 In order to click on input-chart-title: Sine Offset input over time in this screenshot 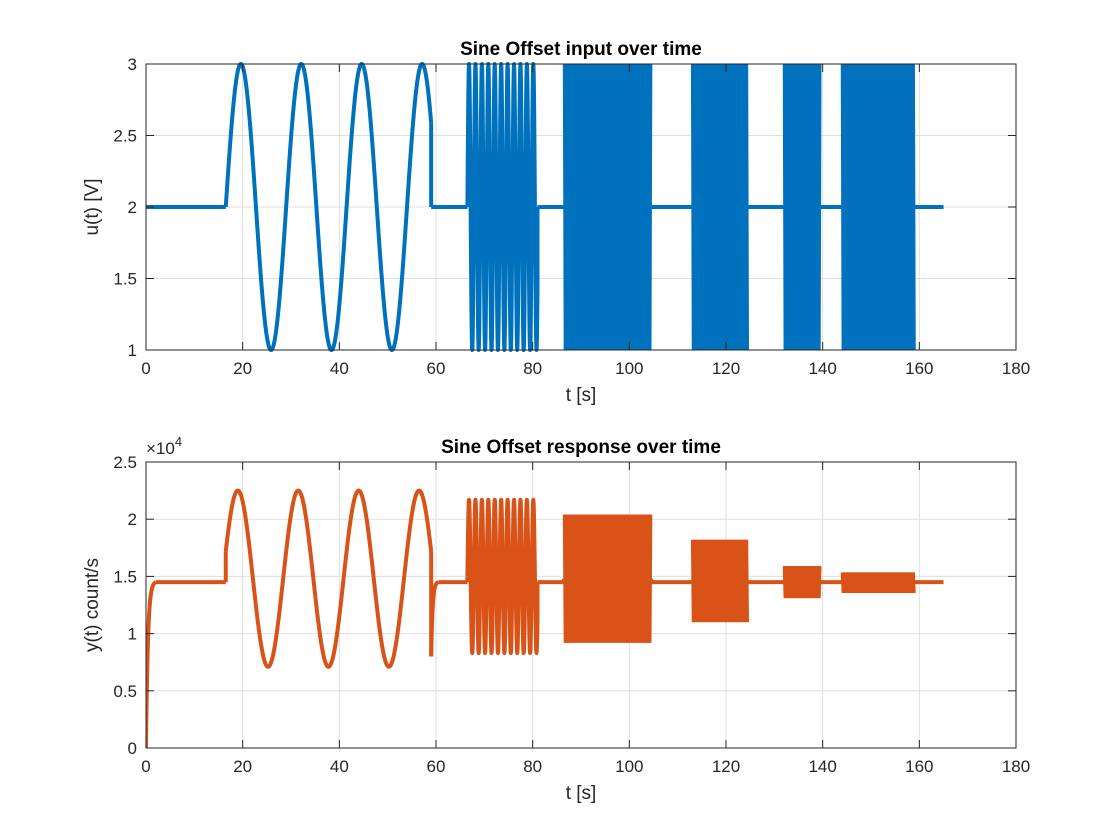, I will do `click(581, 49)`.